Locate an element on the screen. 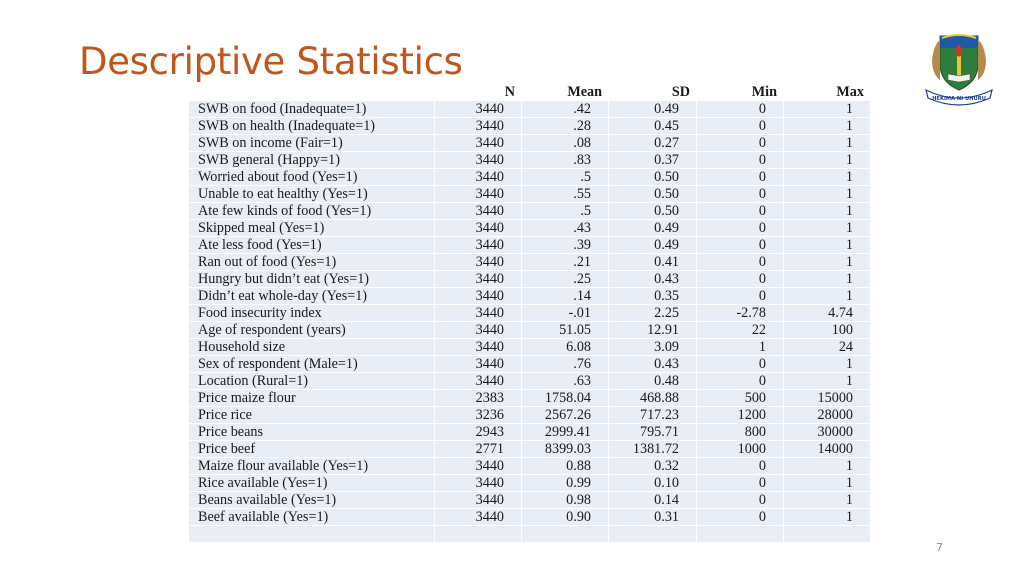  cell-sd: 0.10 is located at coordinates (653, 483).